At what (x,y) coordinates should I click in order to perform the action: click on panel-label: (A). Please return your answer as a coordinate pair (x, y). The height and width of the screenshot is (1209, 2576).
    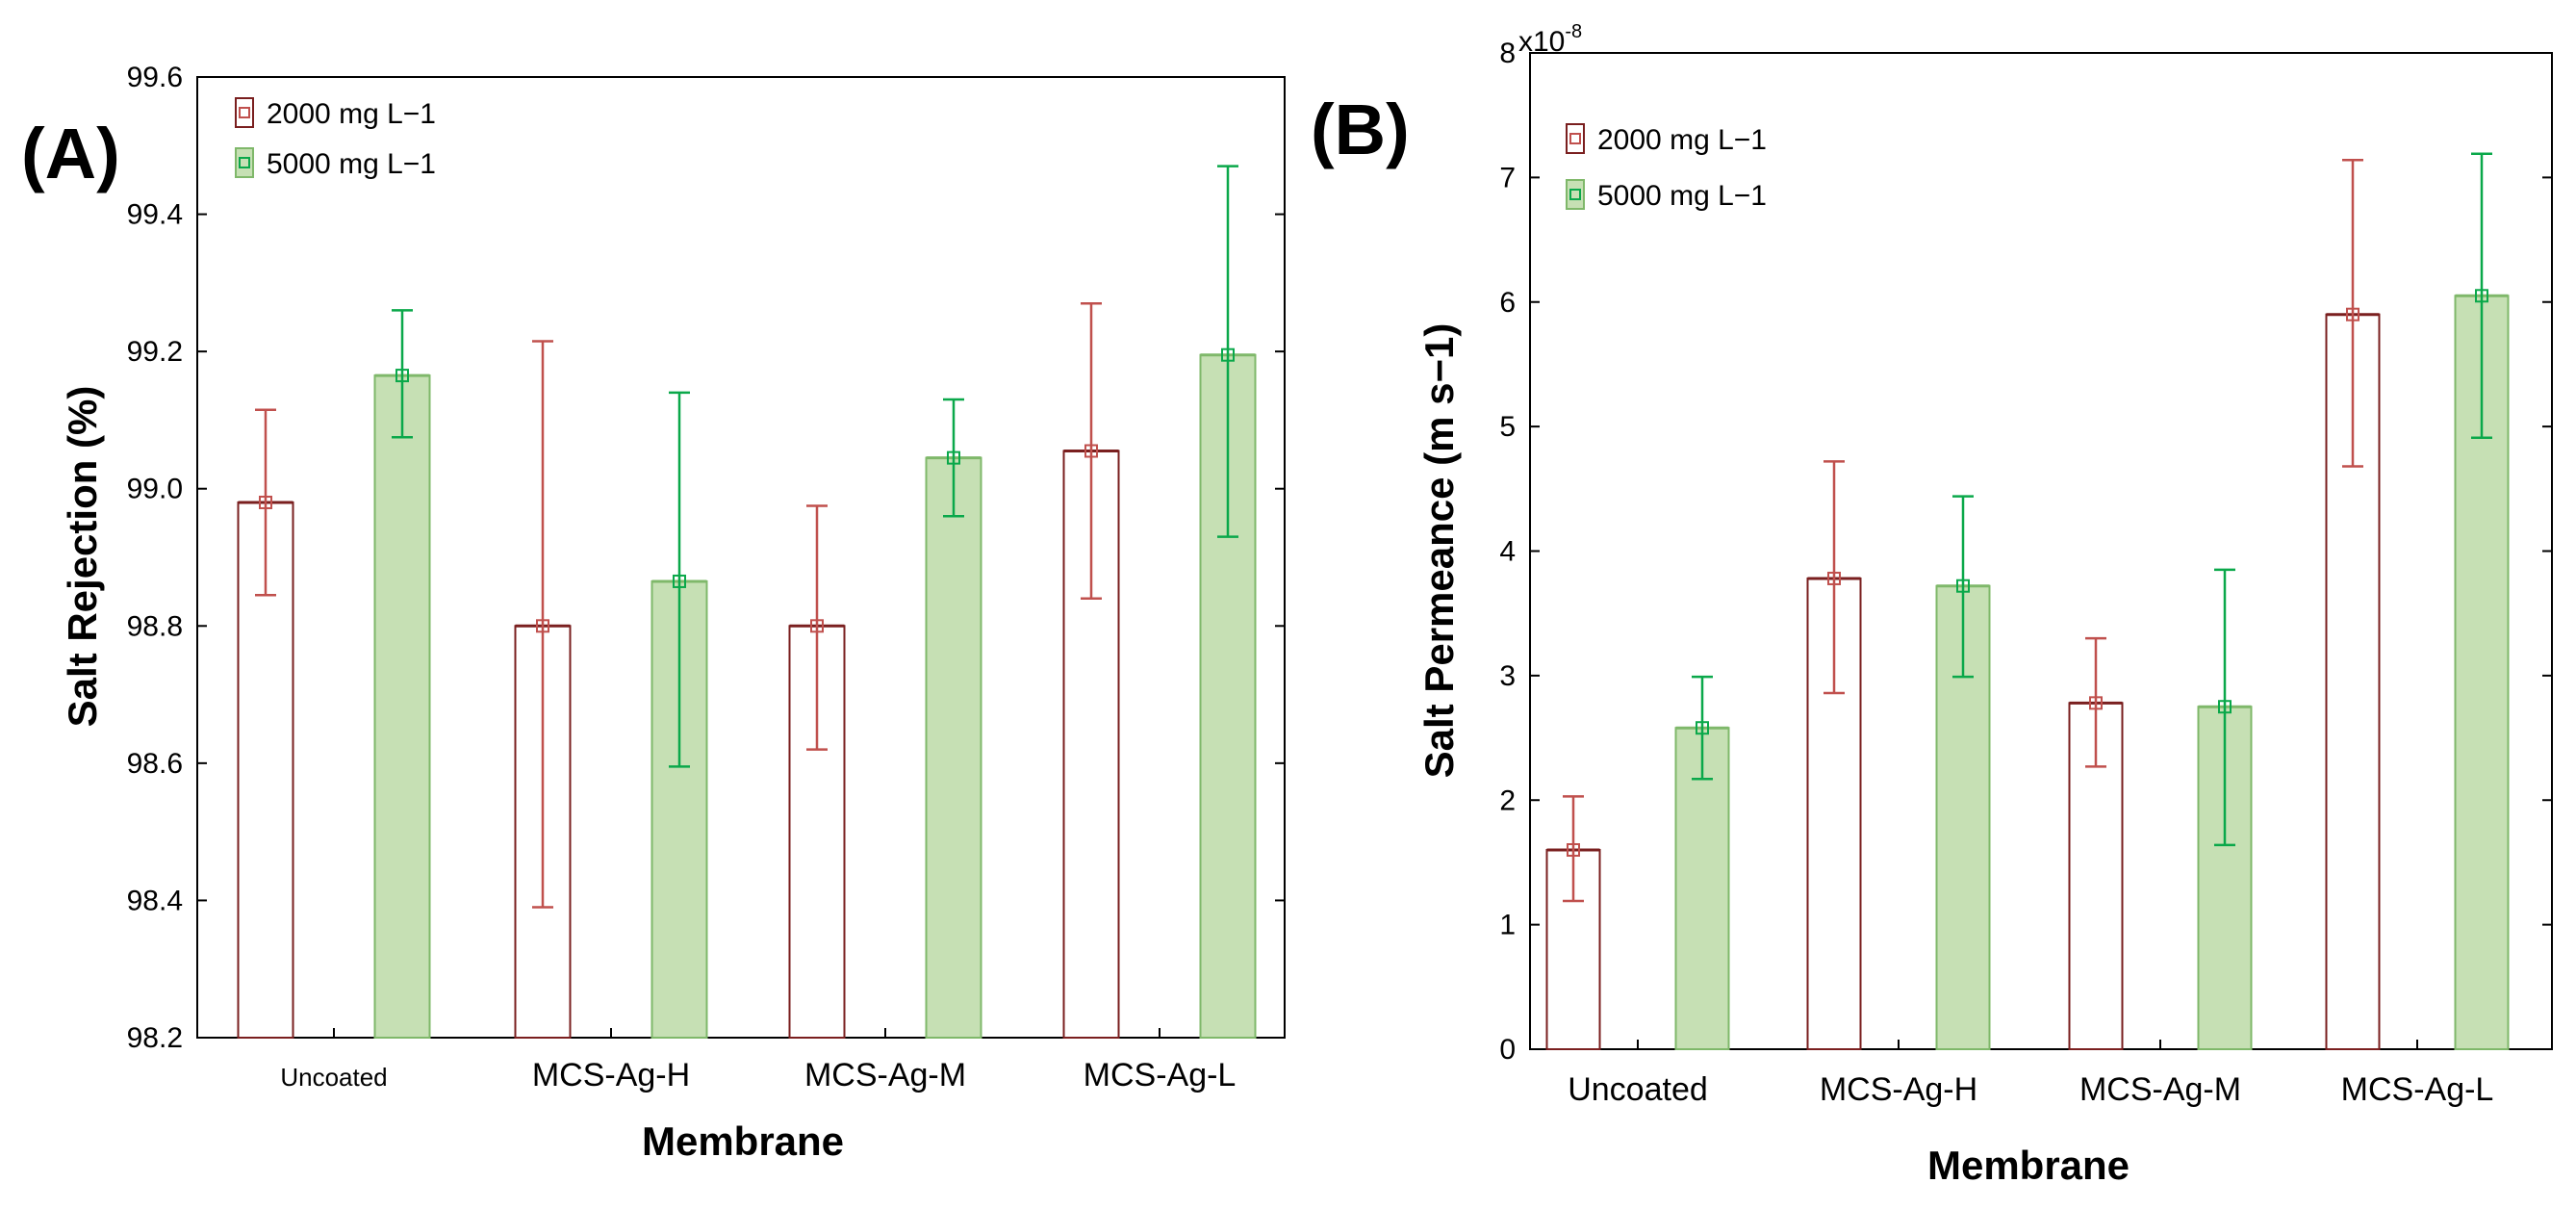
    Looking at the image, I should click on (70, 153).